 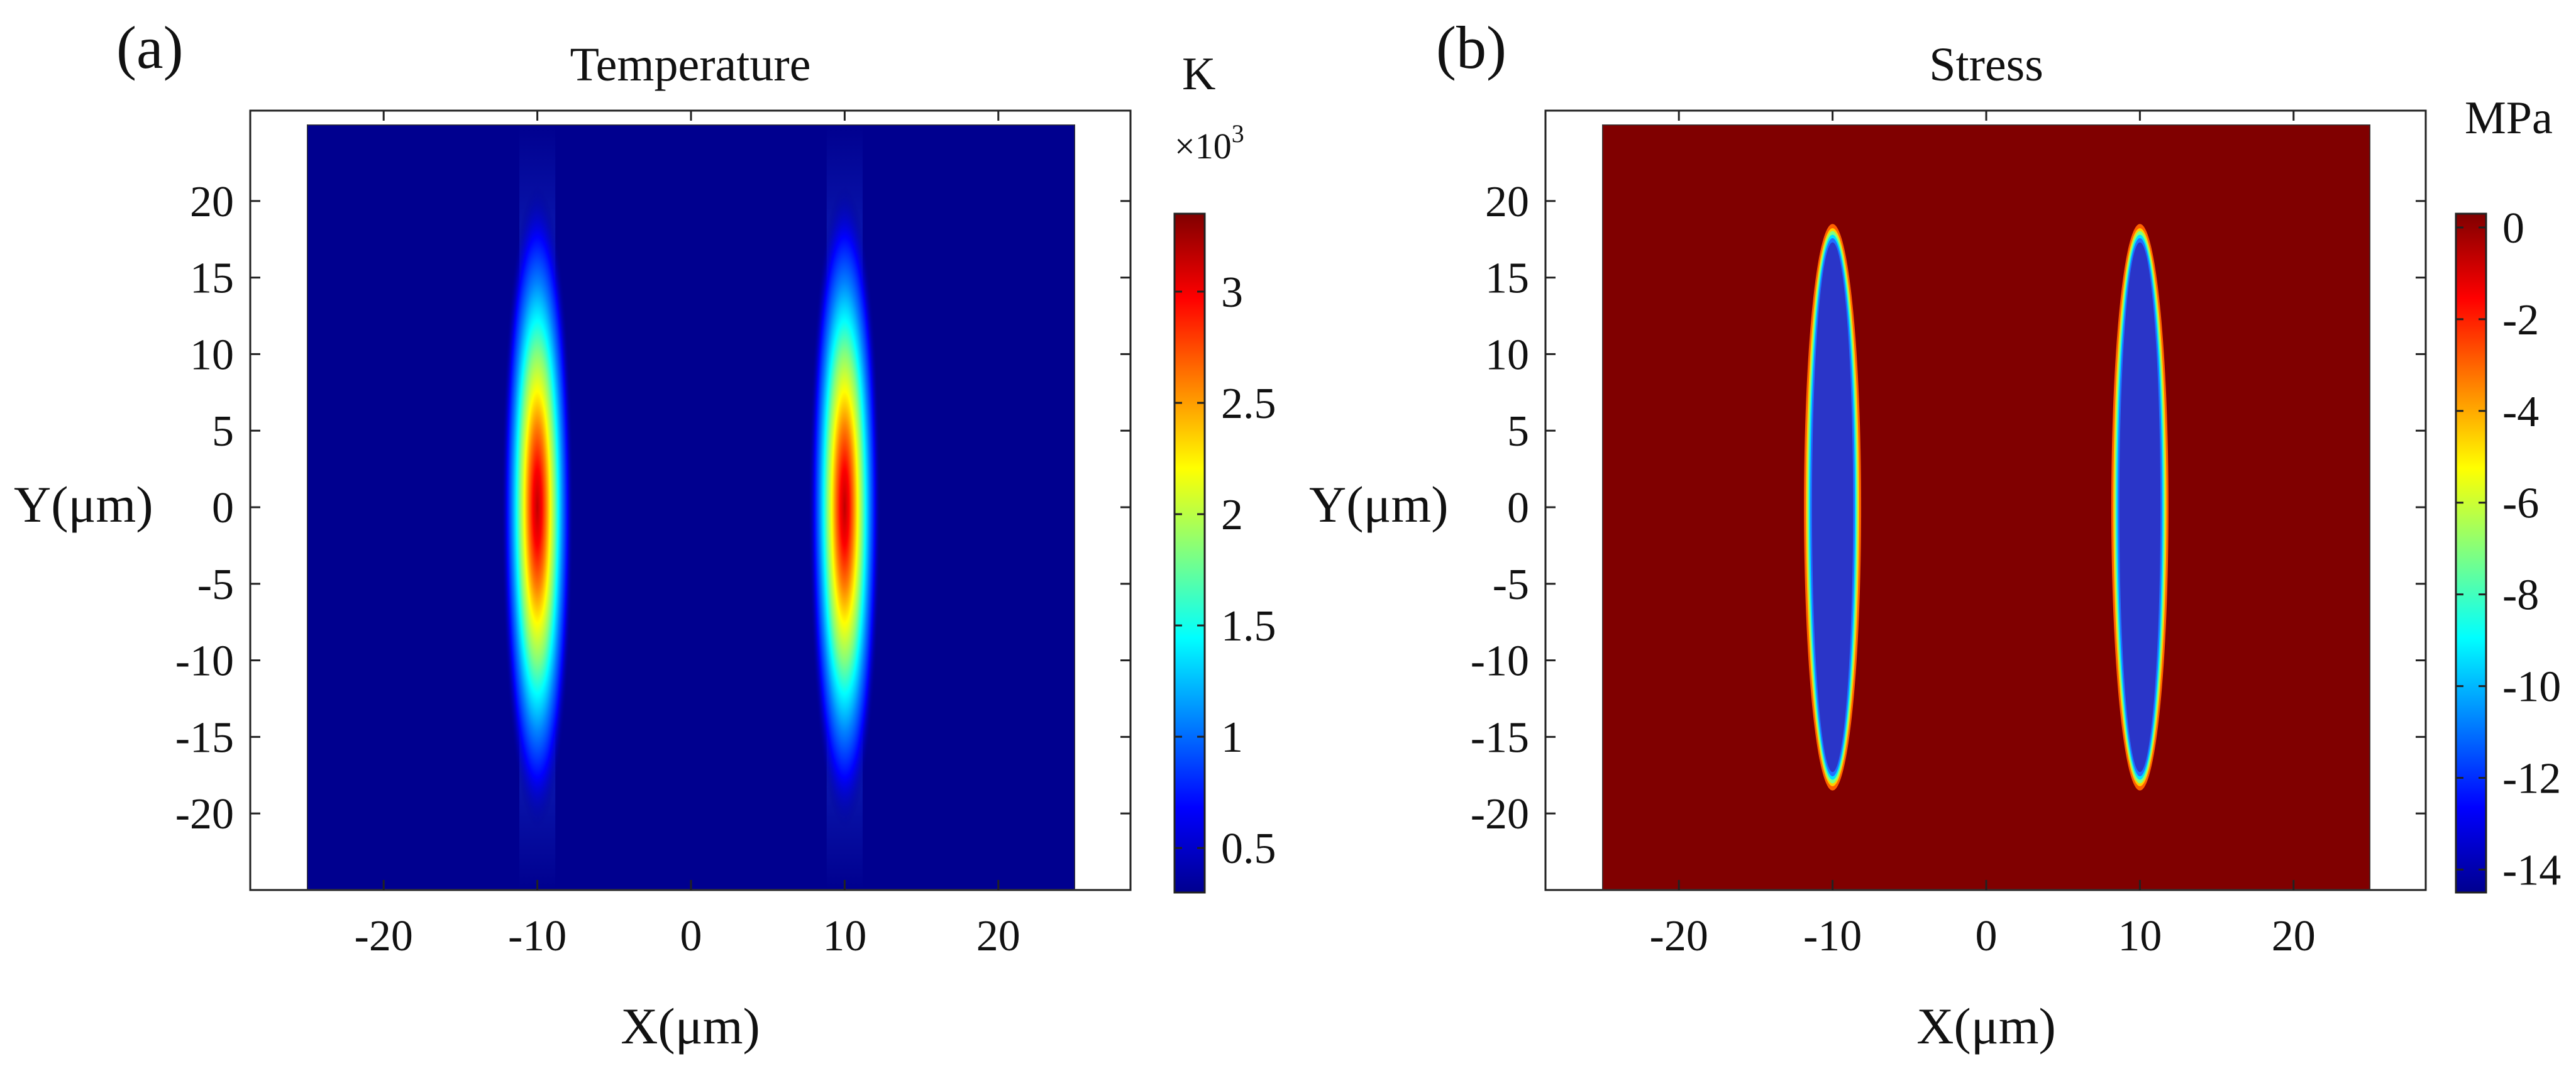 What do you see at coordinates (1232, 292) in the screenshot?
I see `temperature-colorbar-tick-label: 3` at bounding box center [1232, 292].